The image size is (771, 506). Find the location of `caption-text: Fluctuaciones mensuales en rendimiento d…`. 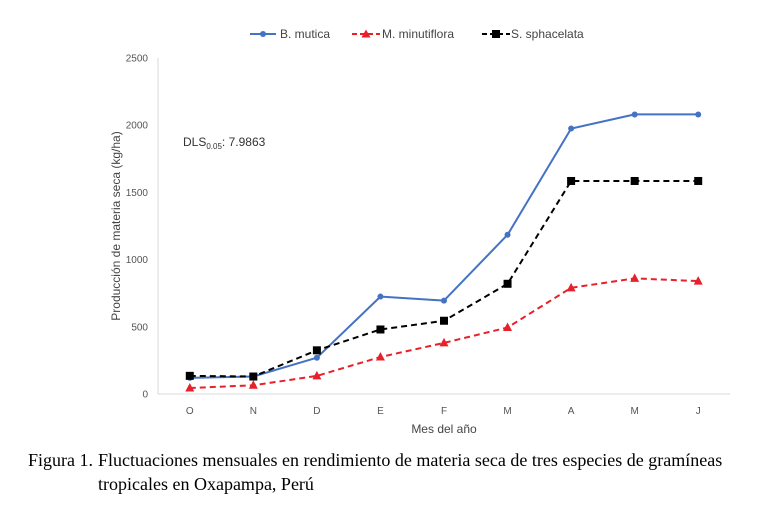

caption-text: Fluctuaciones mensuales en rendimiento d… is located at coordinates (410, 472).